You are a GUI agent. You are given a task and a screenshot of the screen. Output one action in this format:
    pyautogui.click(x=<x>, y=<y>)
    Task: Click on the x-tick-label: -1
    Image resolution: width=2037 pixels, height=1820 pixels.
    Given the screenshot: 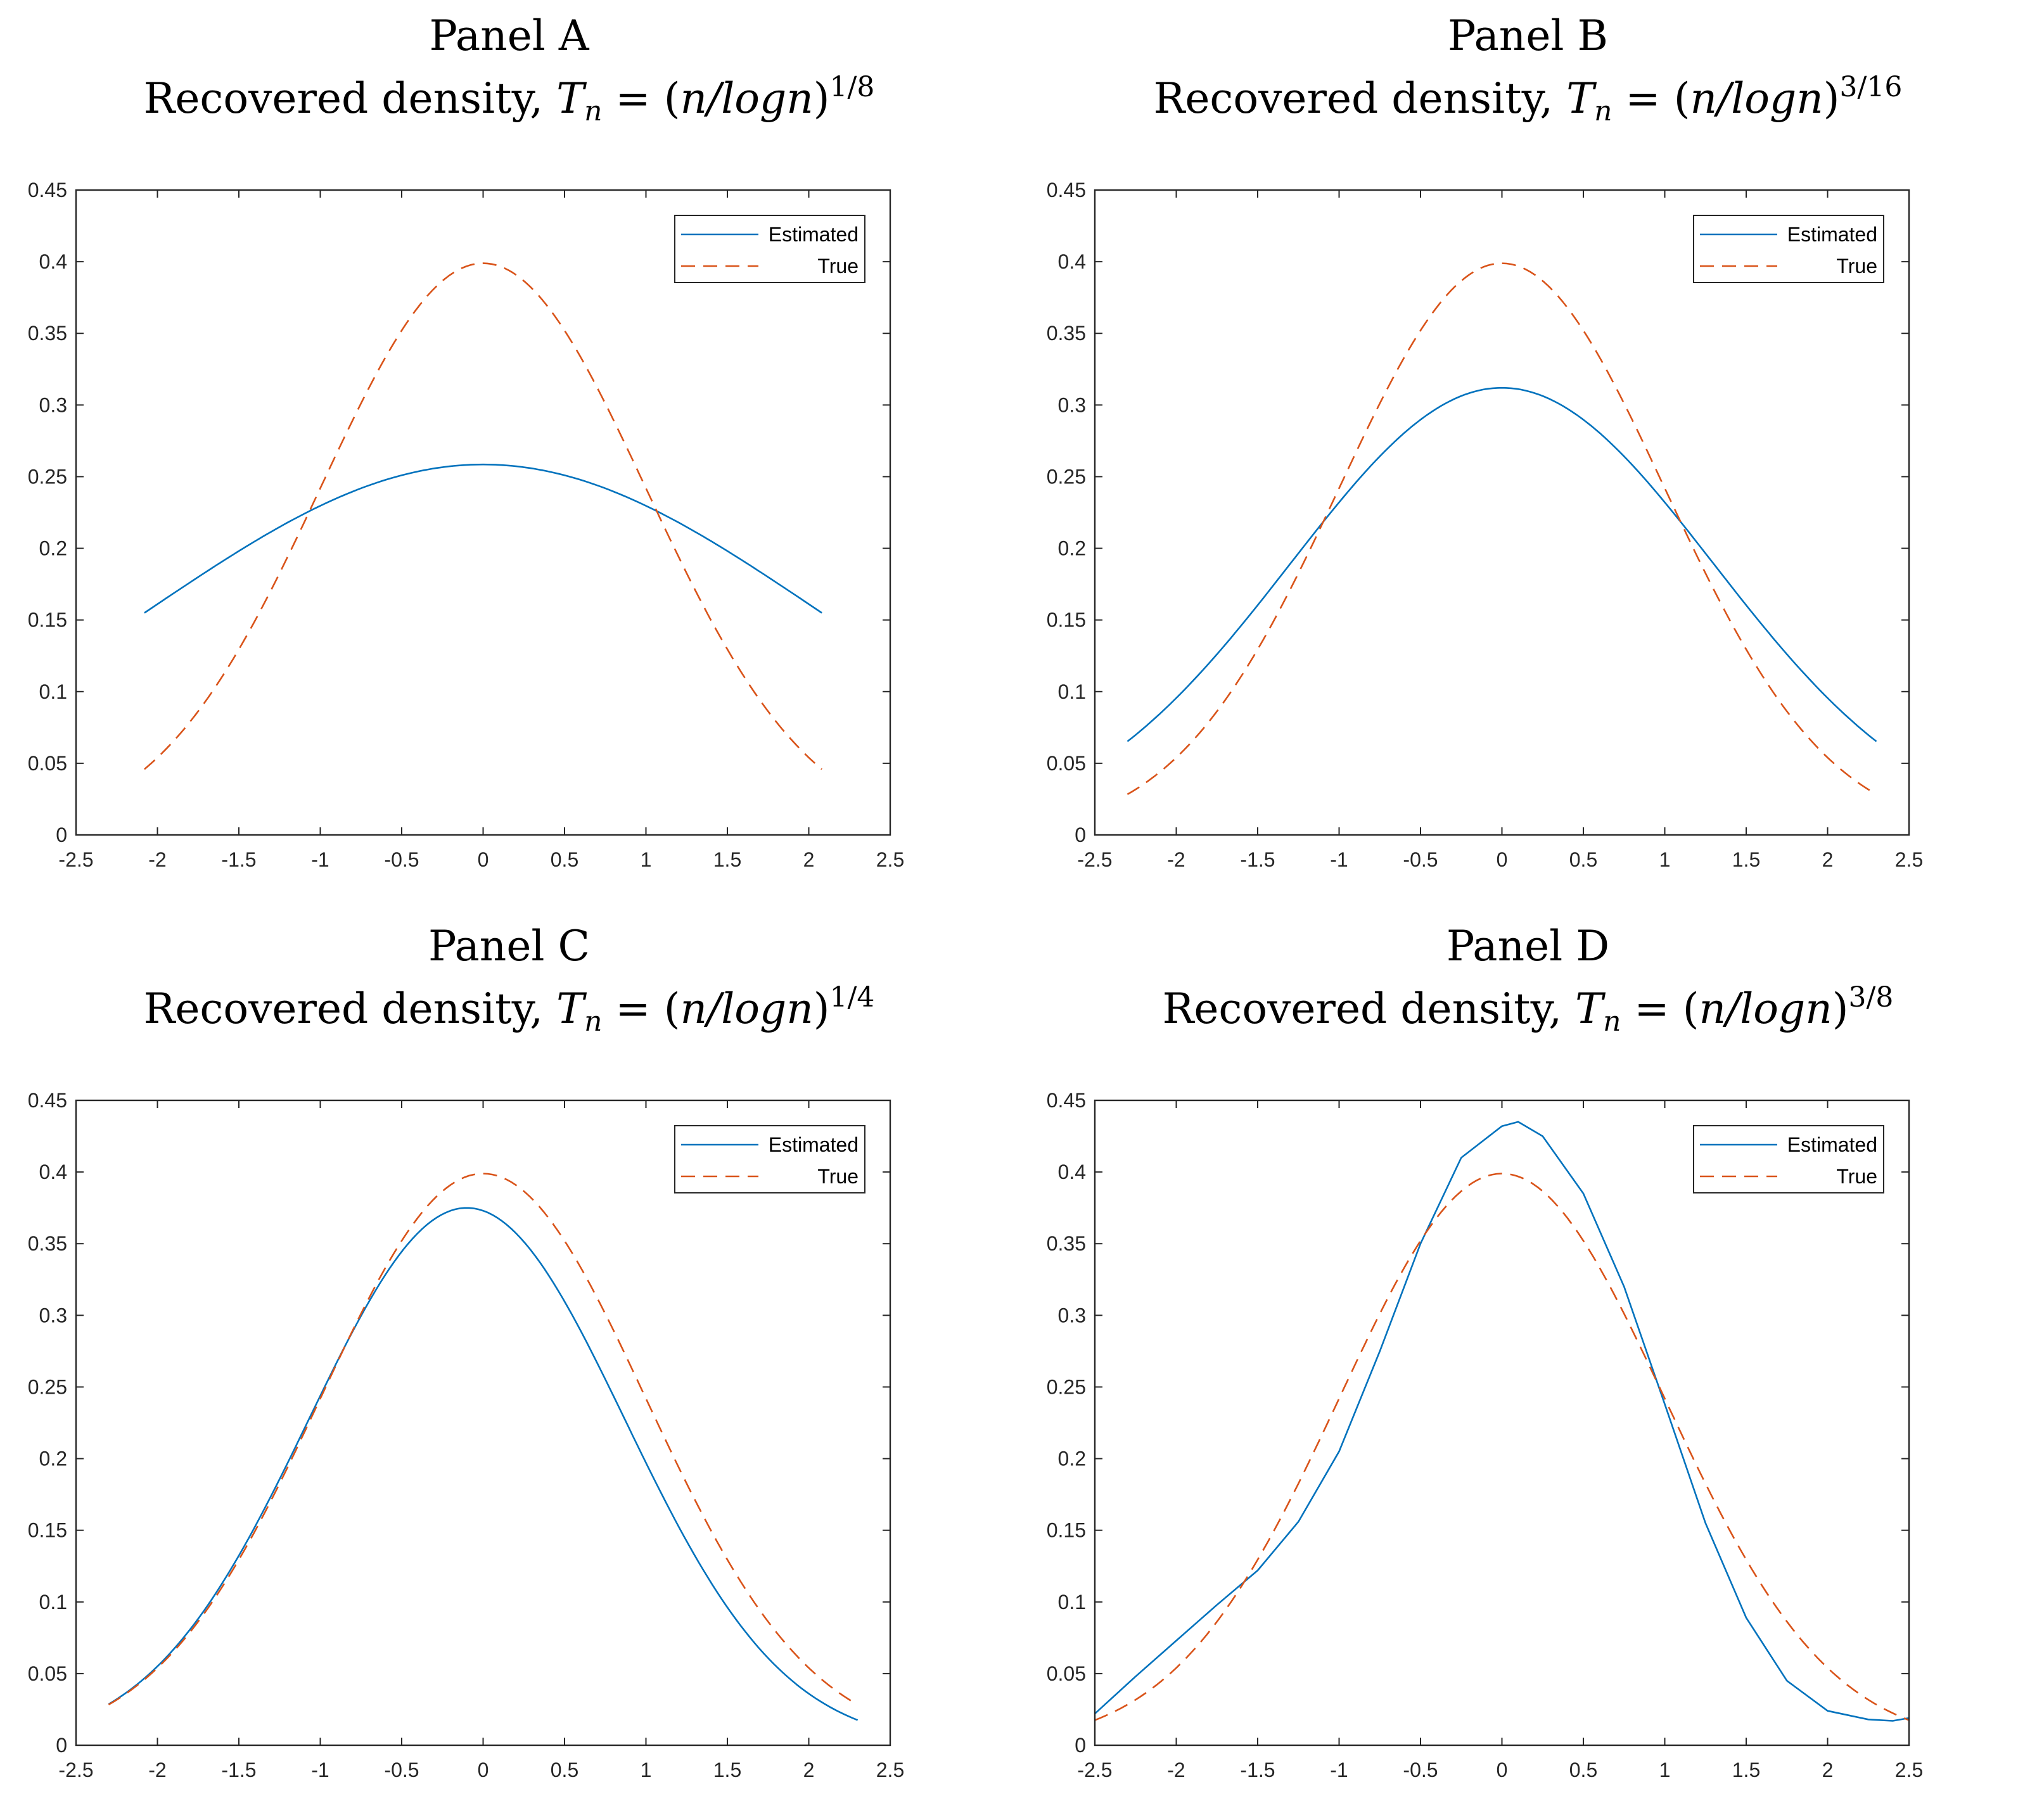 What is the action you would take?
    pyautogui.click(x=320, y=1770)
    